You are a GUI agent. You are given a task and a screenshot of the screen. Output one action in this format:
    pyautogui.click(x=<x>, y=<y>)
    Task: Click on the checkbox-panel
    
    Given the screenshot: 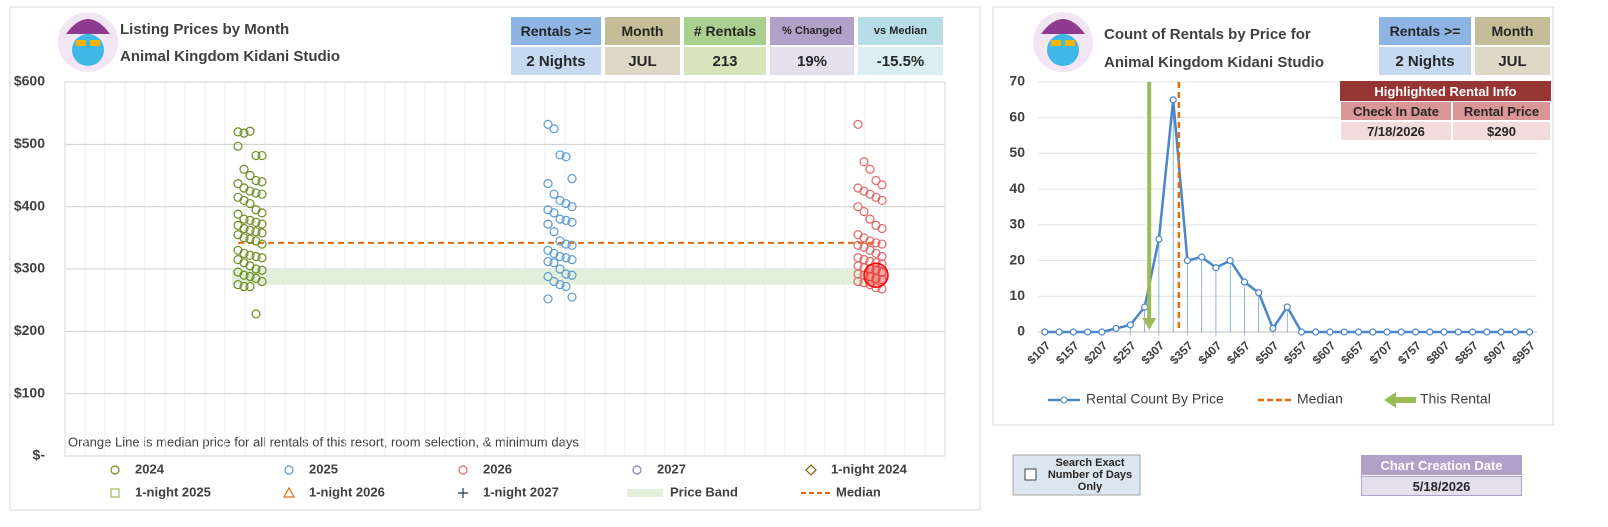 What is the action you would take?
    pyautogui.click(x=1076, y=475)
    